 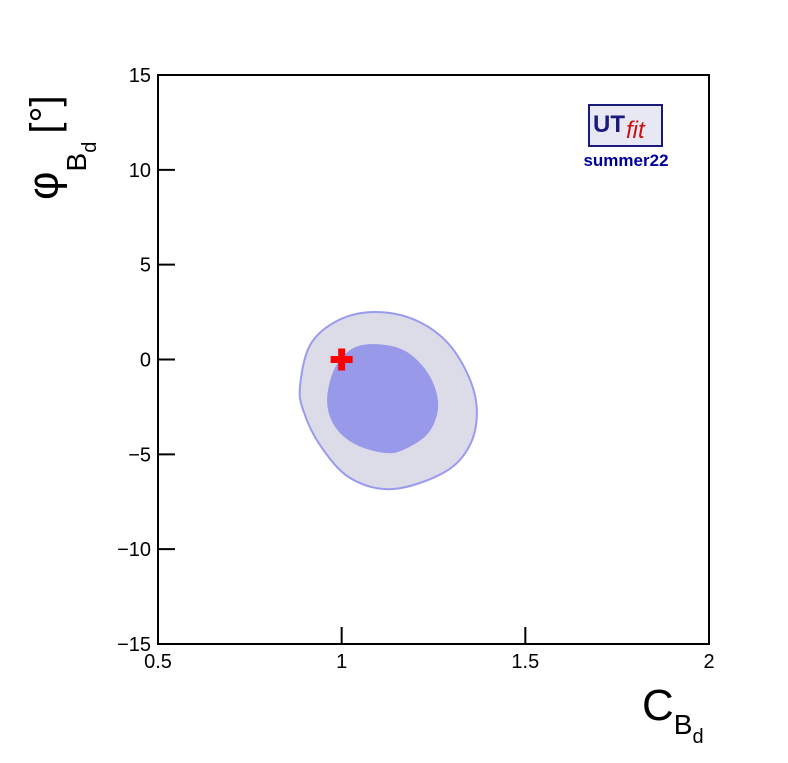 I want to click on y-tick-label: 0, so click(x=145, y=361).